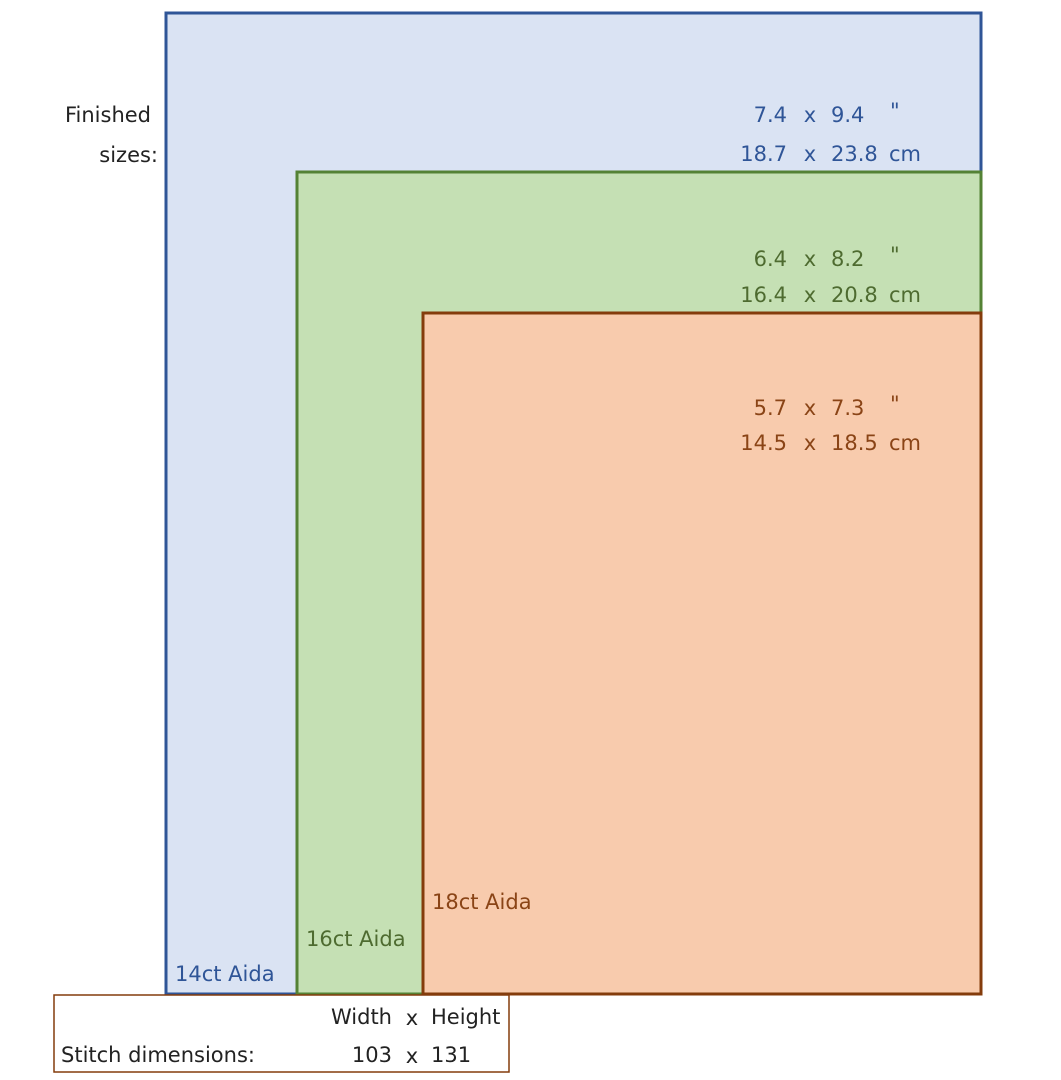 Image resolution: width=1061 pixels, height=1080 pixels. I want to click on fabric-name: 16ct Aida, so click(356, 939).